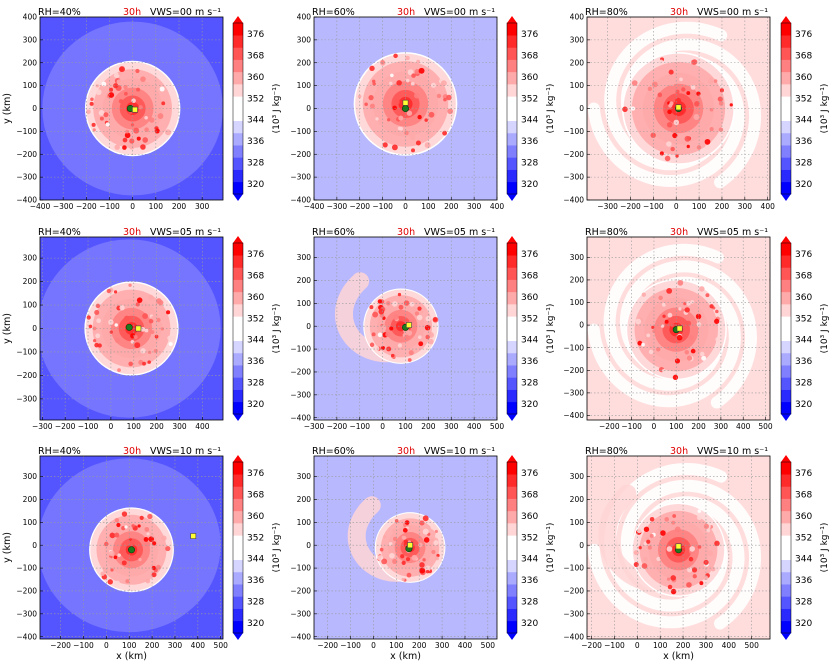 Image resolution: width=831 pixels, height=666 pixels. Describe the element at coordinates (410, 545) in the screenshot. I see `center-marker-yellow` at that location.